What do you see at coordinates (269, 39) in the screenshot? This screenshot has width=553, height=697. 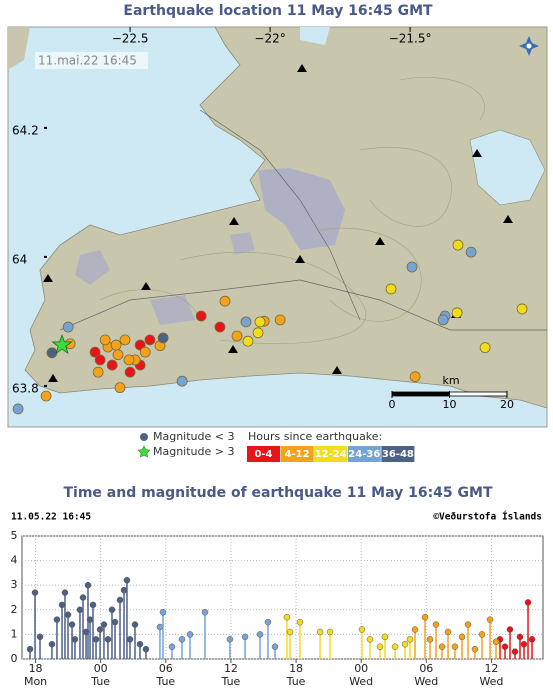 I see `lon-tick-label: −22°` at bounding box center [269, 39].